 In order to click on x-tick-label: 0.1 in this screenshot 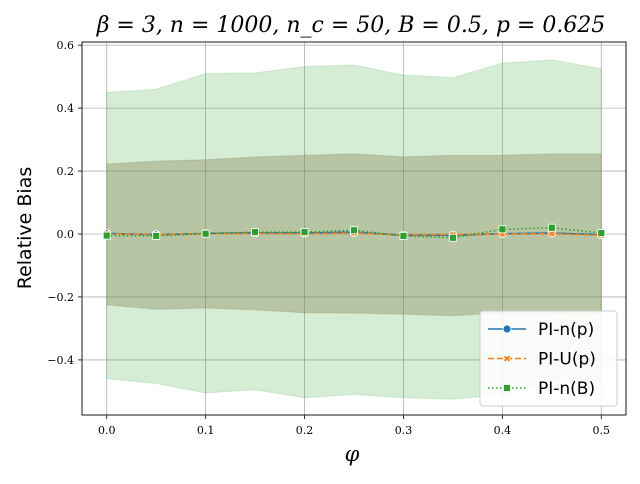, I will do `click(206, 430)`.